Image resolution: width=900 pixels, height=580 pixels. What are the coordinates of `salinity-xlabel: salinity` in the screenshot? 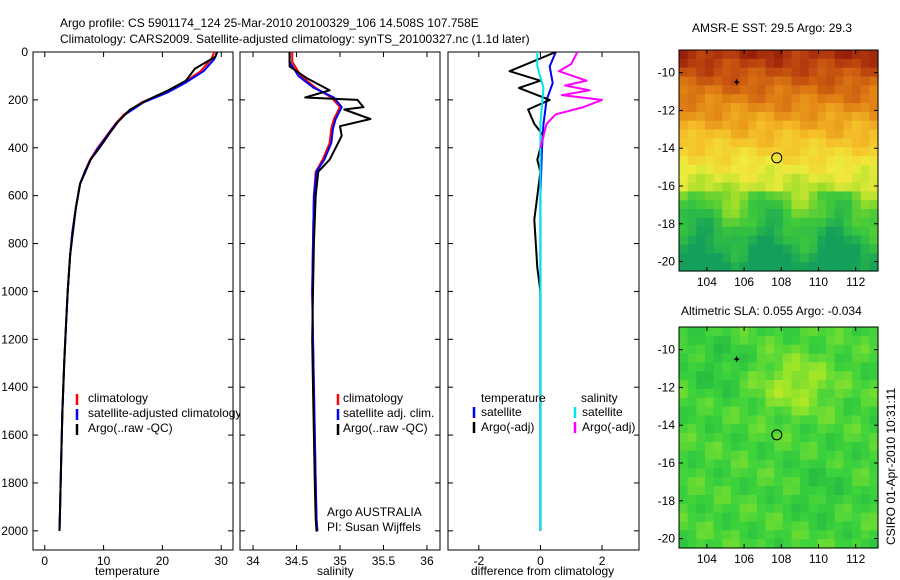 It's located at (335, 571).